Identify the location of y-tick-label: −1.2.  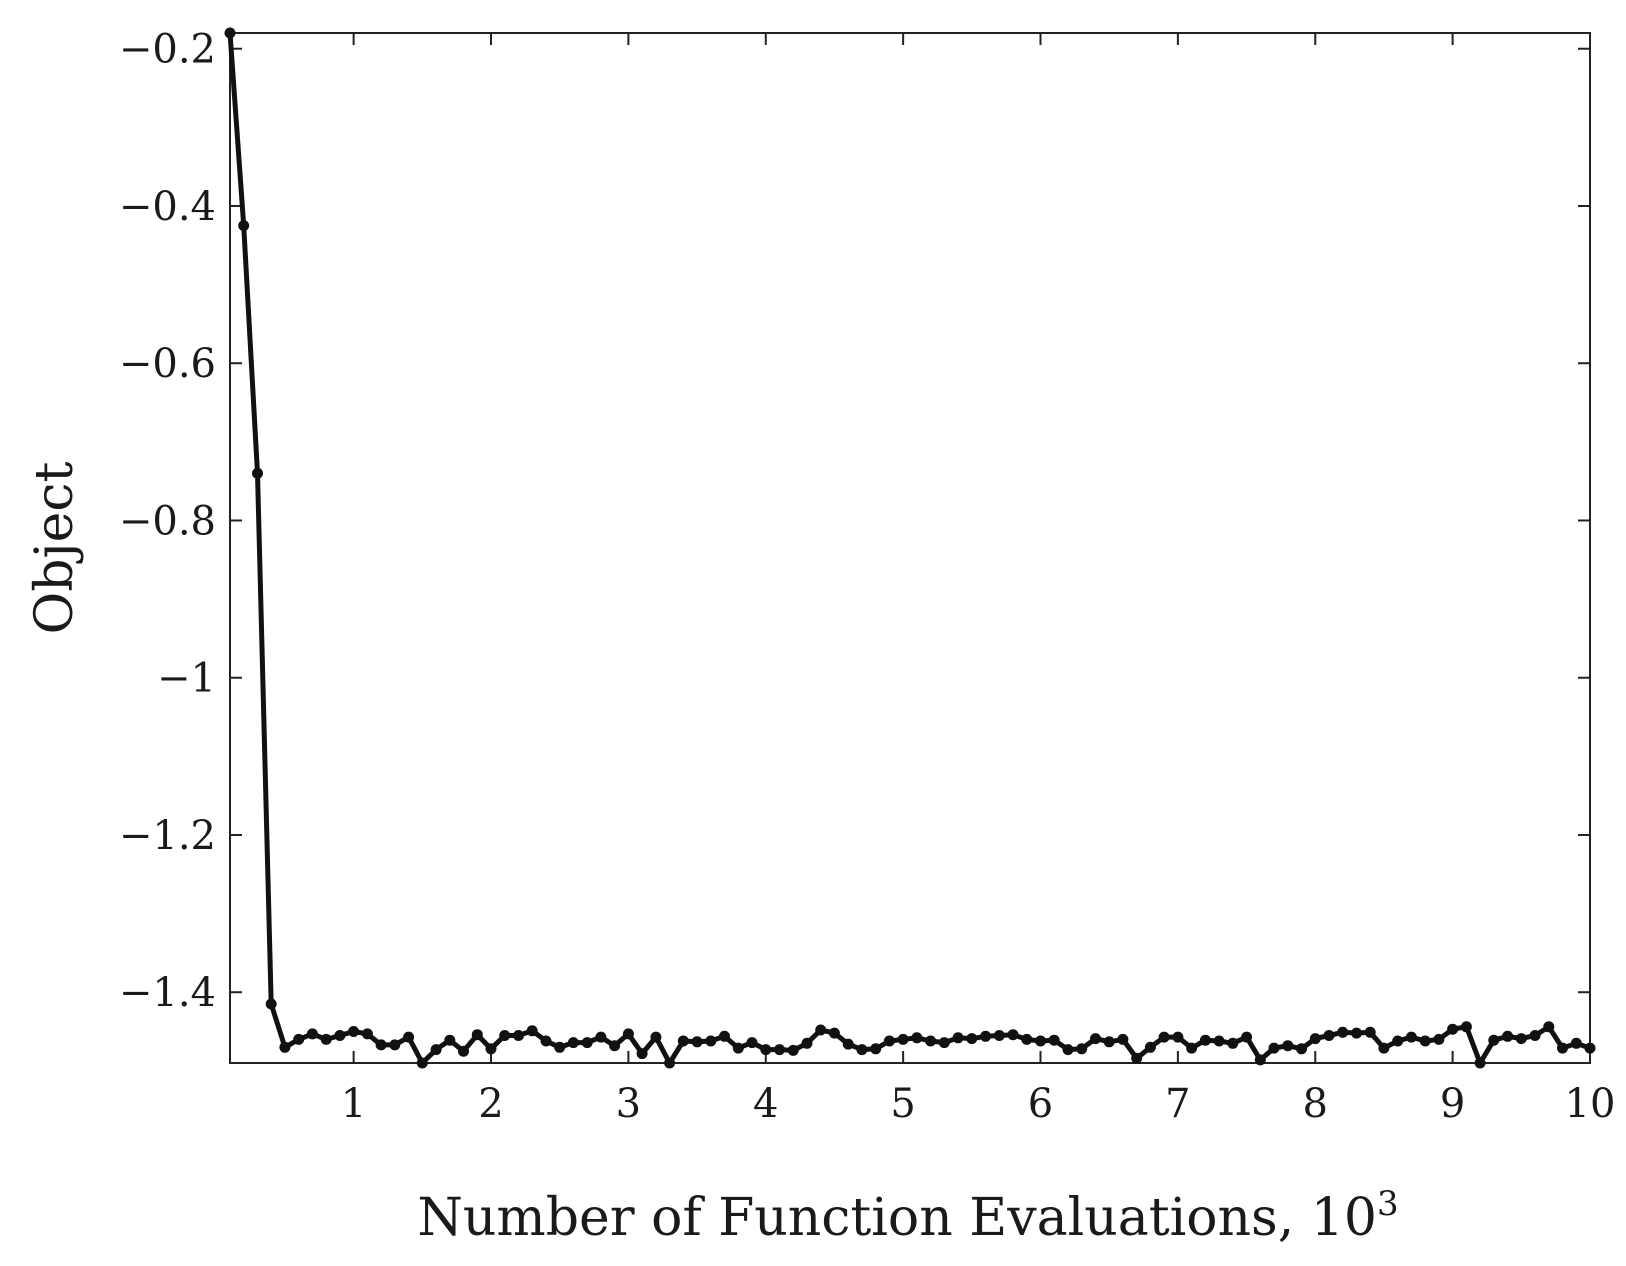
(167, 836).